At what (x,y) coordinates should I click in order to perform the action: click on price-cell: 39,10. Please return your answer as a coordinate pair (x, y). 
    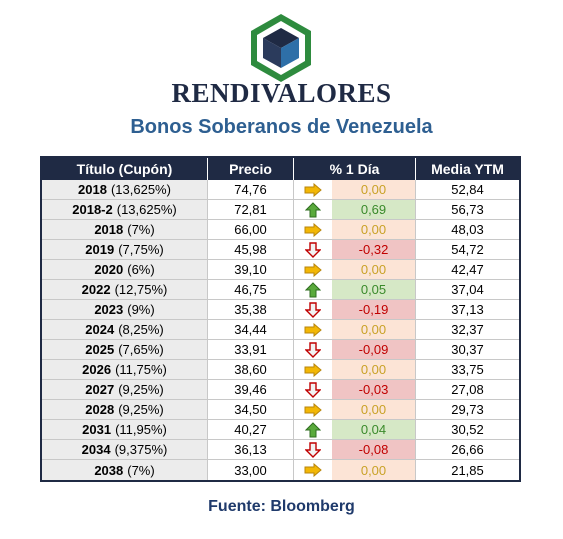
    Looking at the image, I should click on (251, 269).